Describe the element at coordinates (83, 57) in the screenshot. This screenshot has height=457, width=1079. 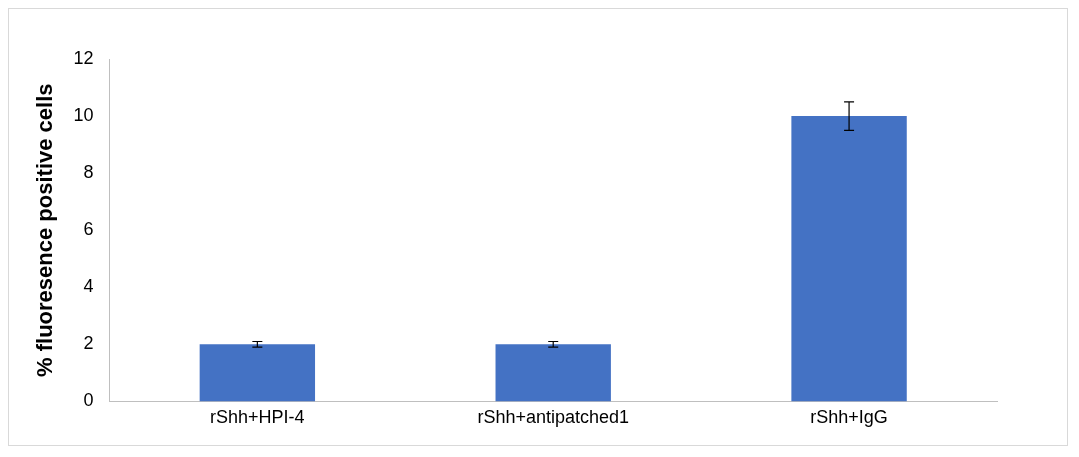
I see `y-tick-label: 12` at that location.